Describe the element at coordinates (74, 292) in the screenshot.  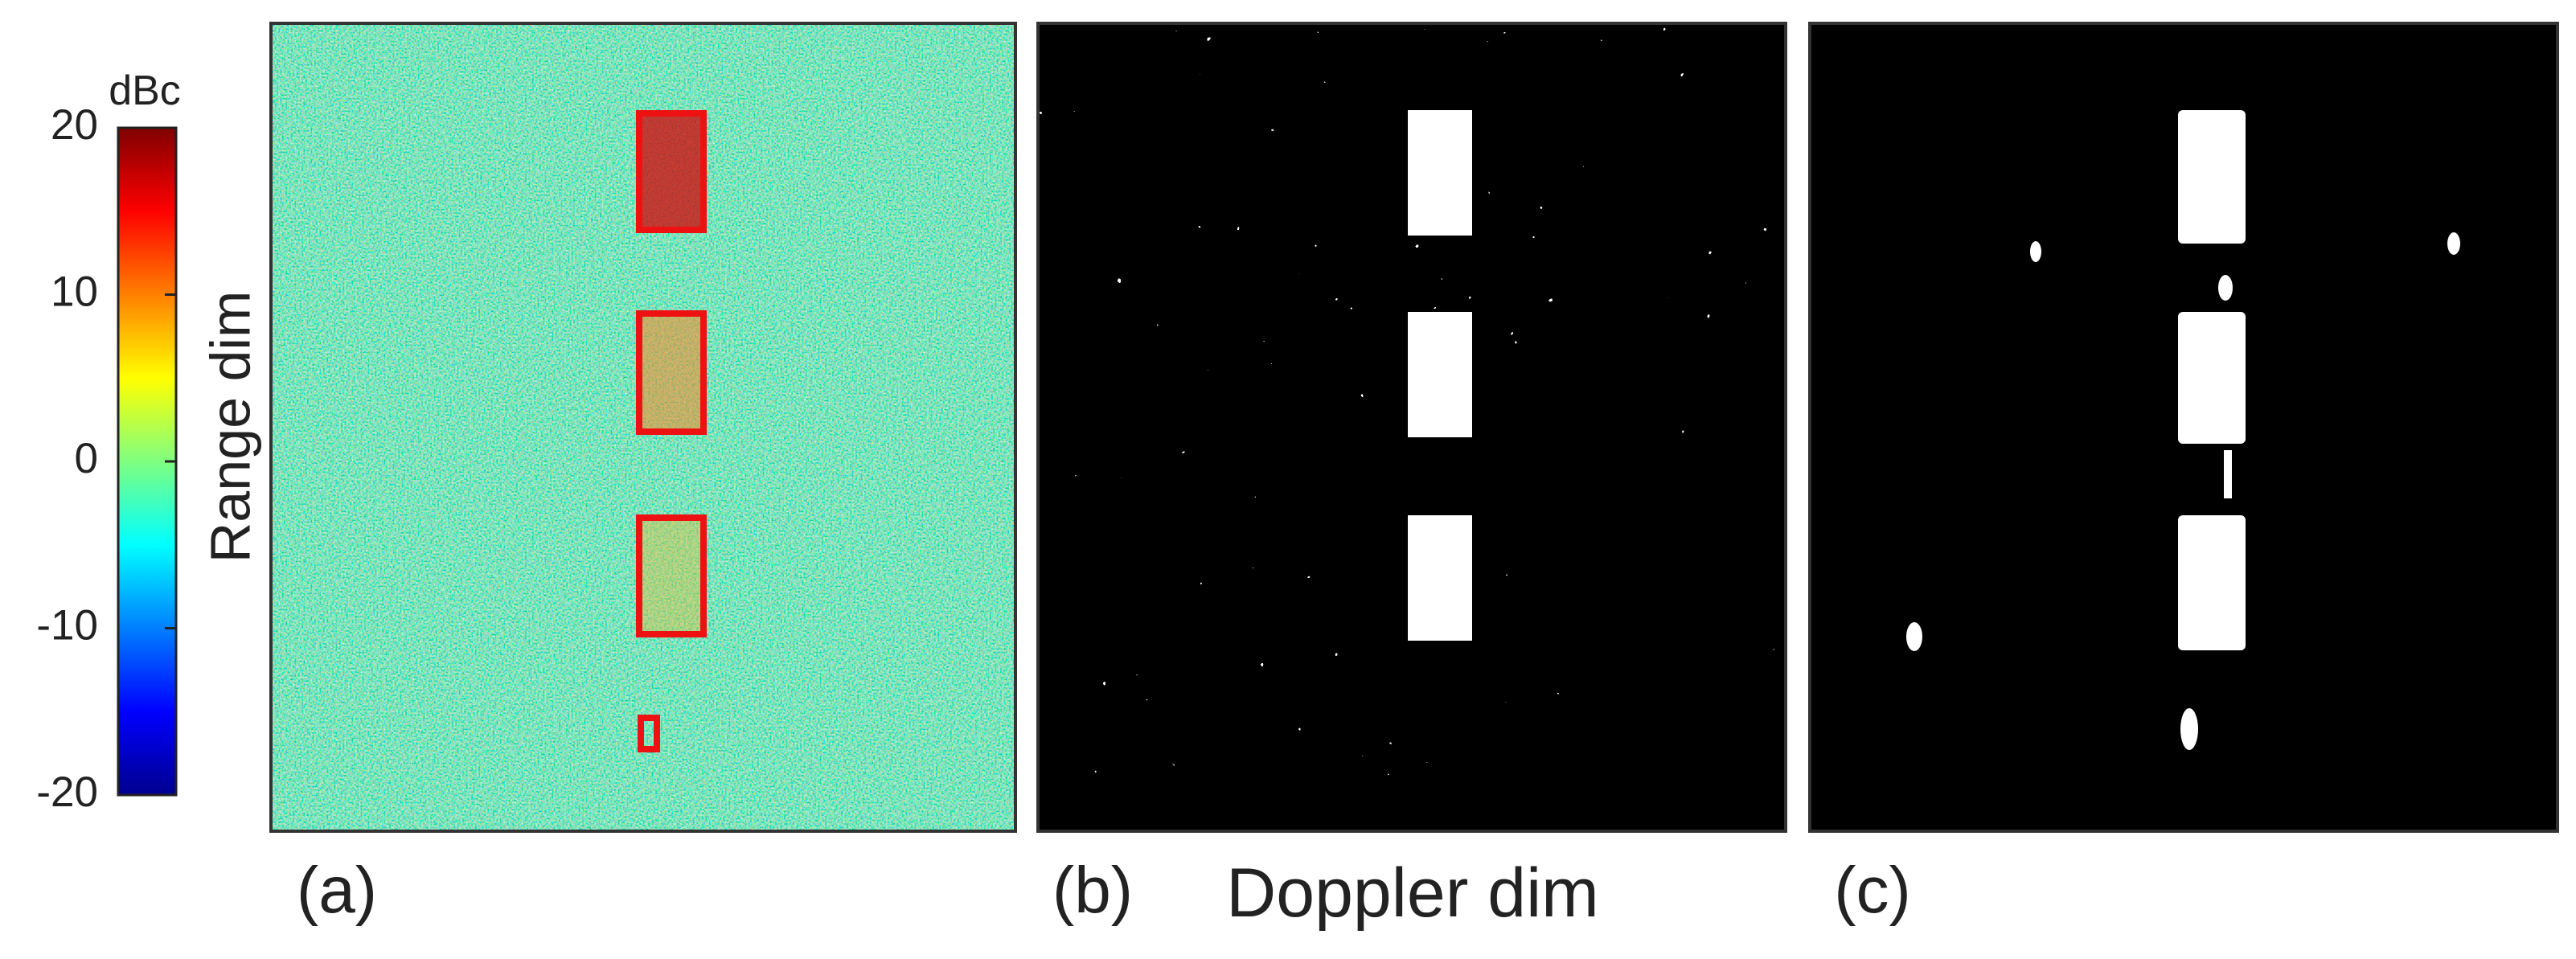
I see `tick-label: 10` at that location.